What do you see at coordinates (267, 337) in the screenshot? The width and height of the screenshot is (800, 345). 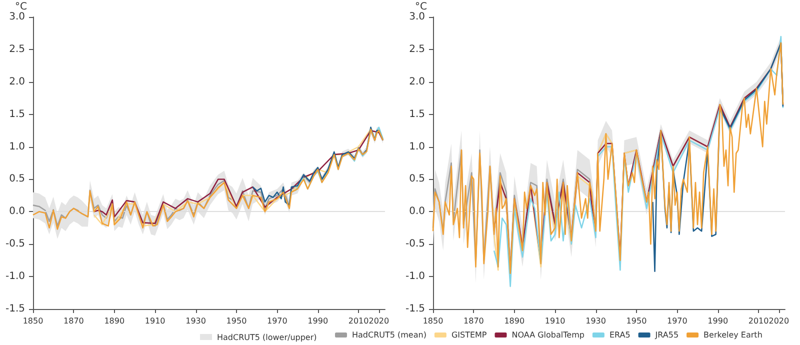 I see `text: HadCRUT5 (lower/upper)` at bounding box center [267, 337].